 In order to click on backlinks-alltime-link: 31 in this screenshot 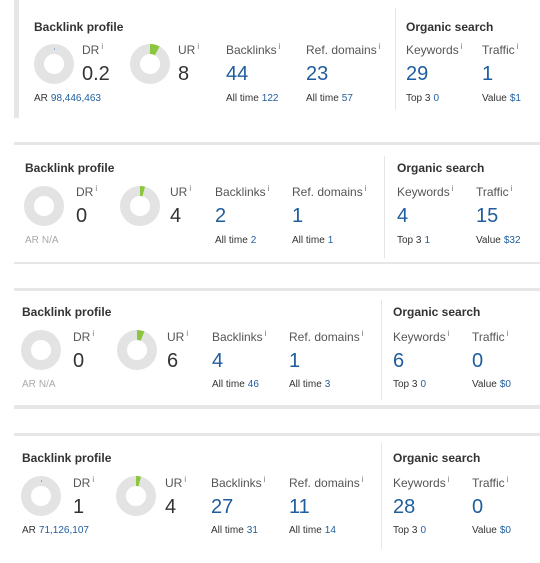, I will do `click(252, 530)`.